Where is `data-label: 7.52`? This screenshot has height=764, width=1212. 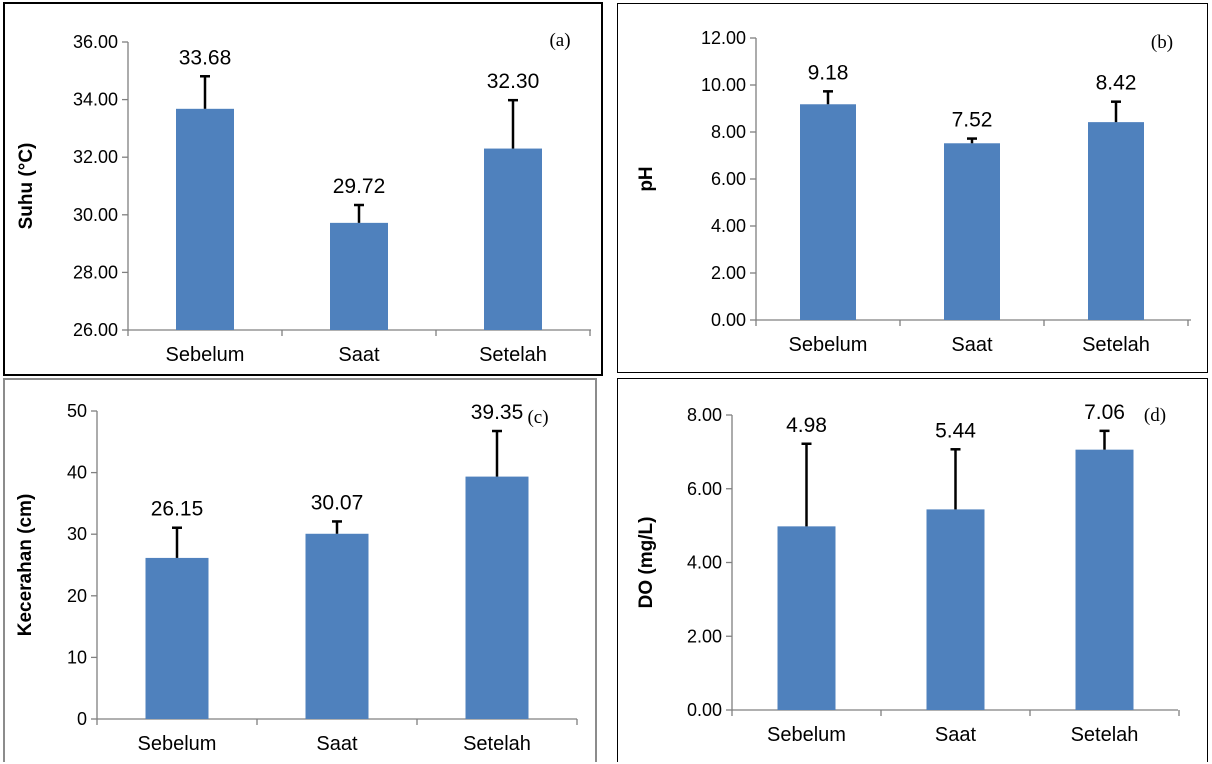
data-label: 7.52 is located at coordinates (972, 120).